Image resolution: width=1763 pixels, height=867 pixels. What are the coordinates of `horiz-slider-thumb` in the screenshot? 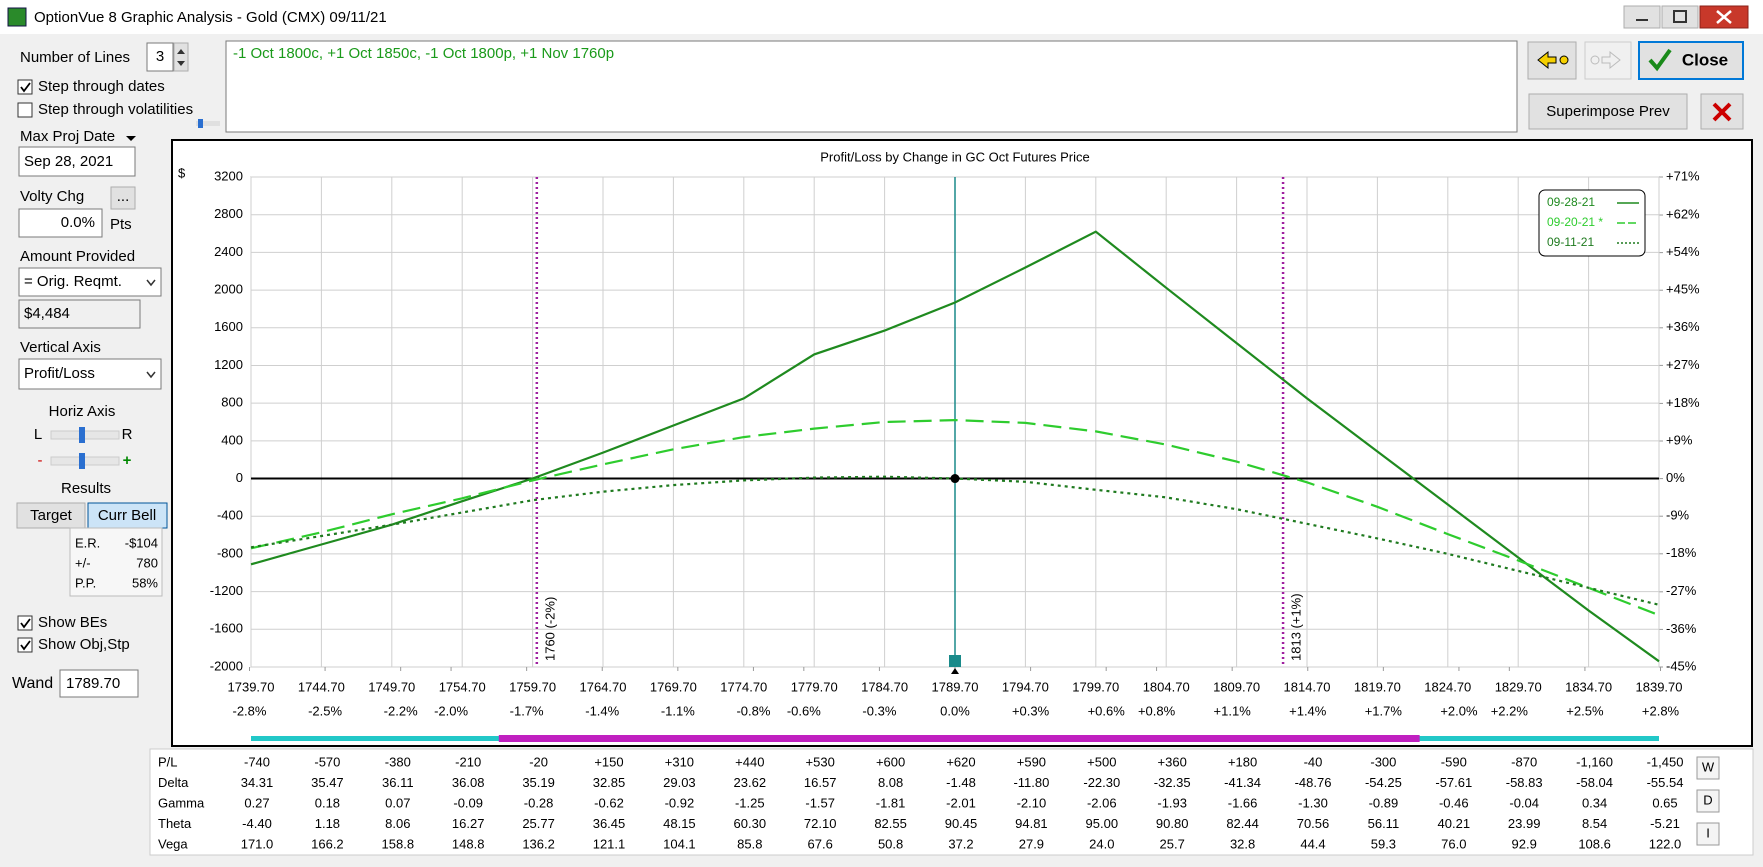 It's located at (82, 435).